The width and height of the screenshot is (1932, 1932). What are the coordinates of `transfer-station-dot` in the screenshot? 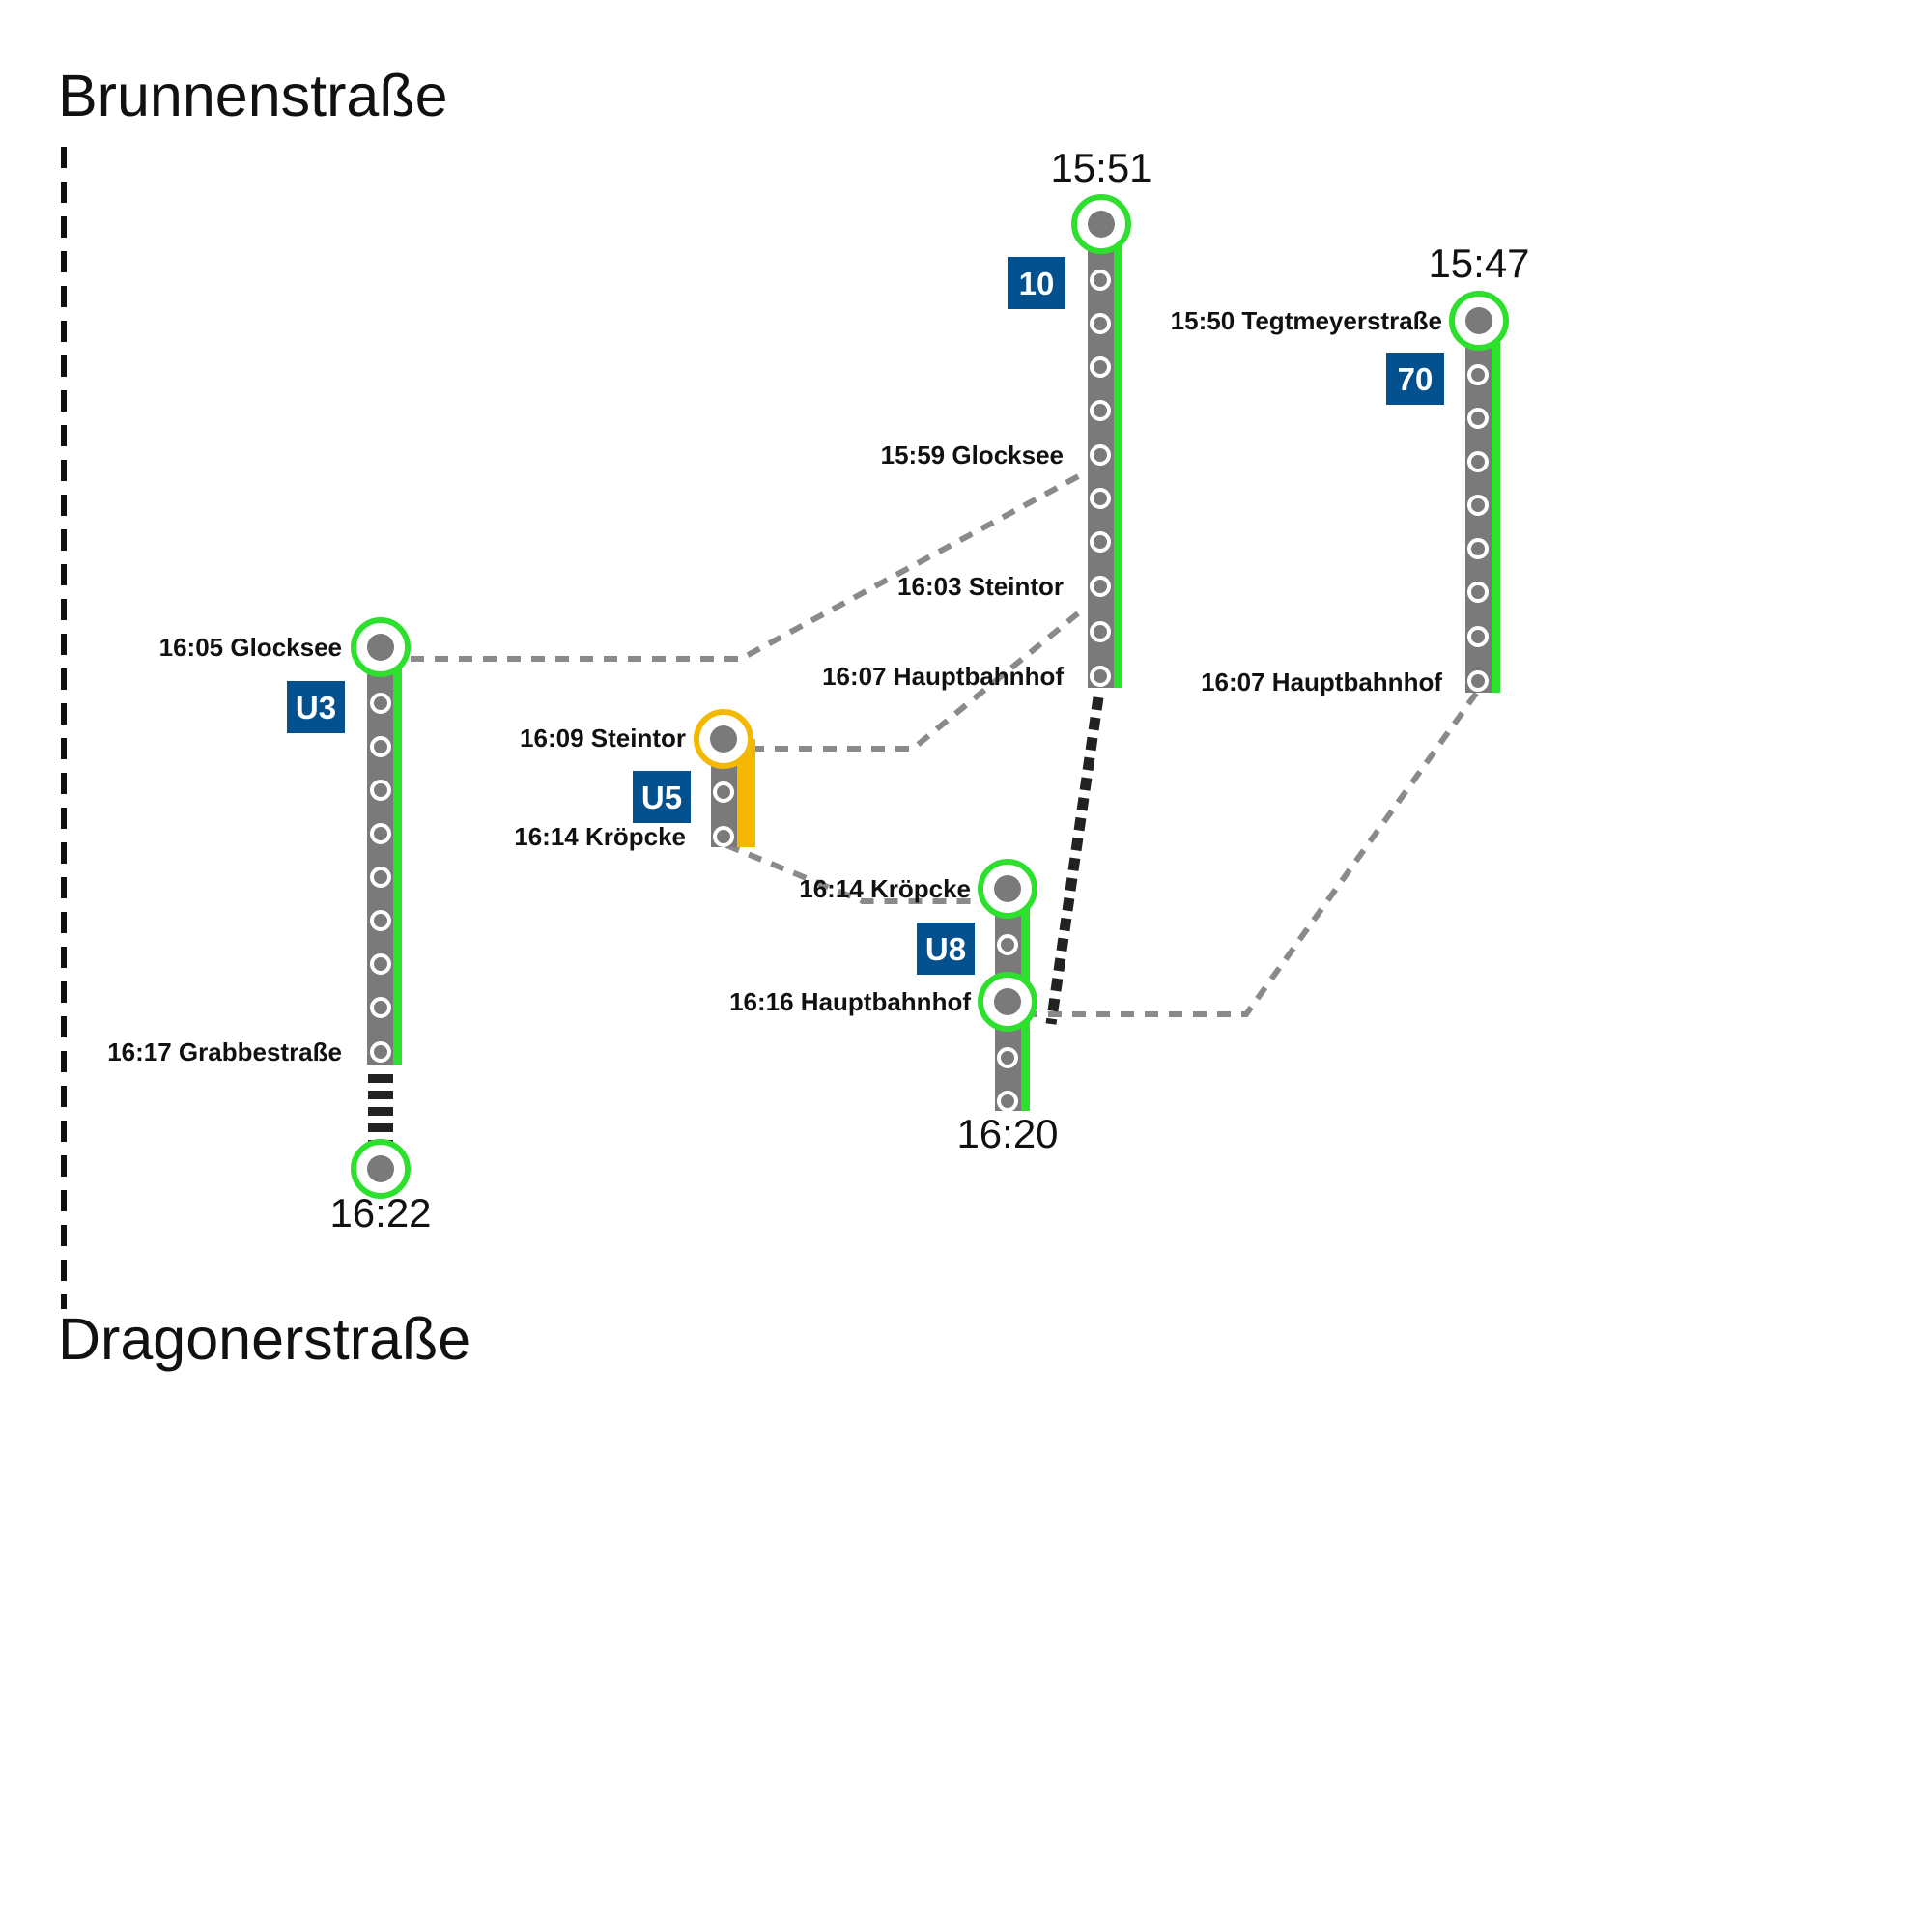 It's located at (1008, 1002).